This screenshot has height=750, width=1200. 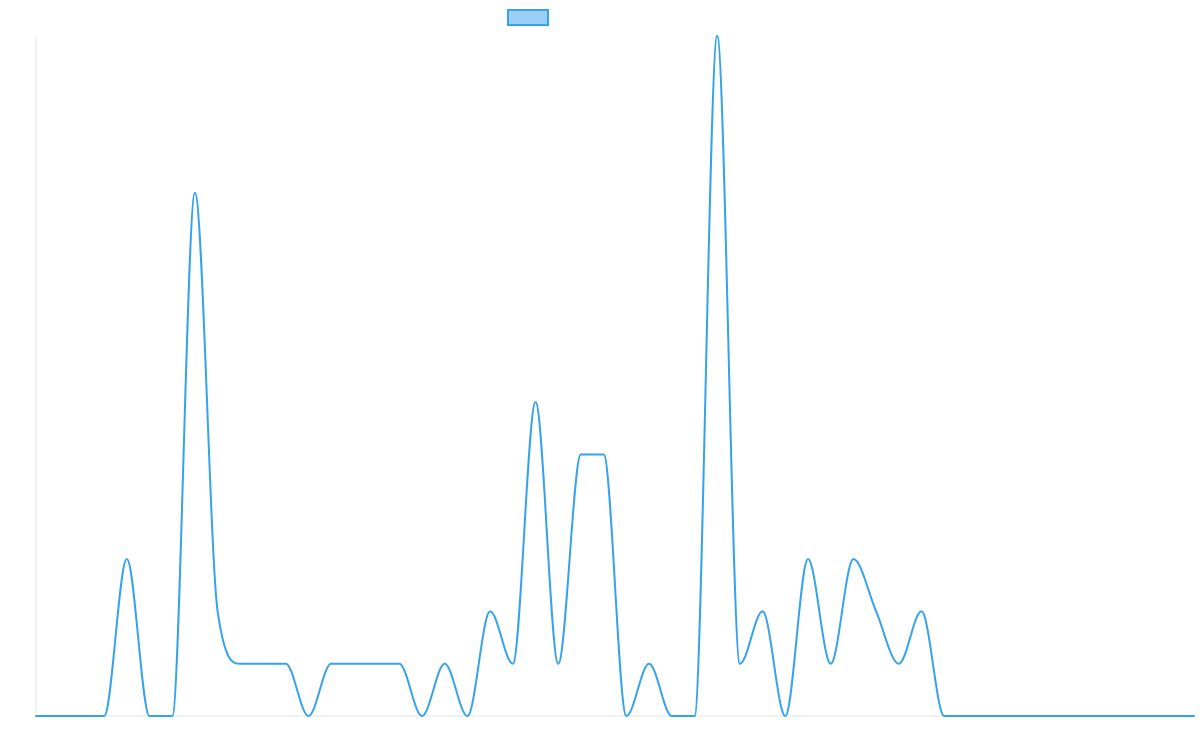 I want to click on legend-swatch, so click(x=528, y=17).